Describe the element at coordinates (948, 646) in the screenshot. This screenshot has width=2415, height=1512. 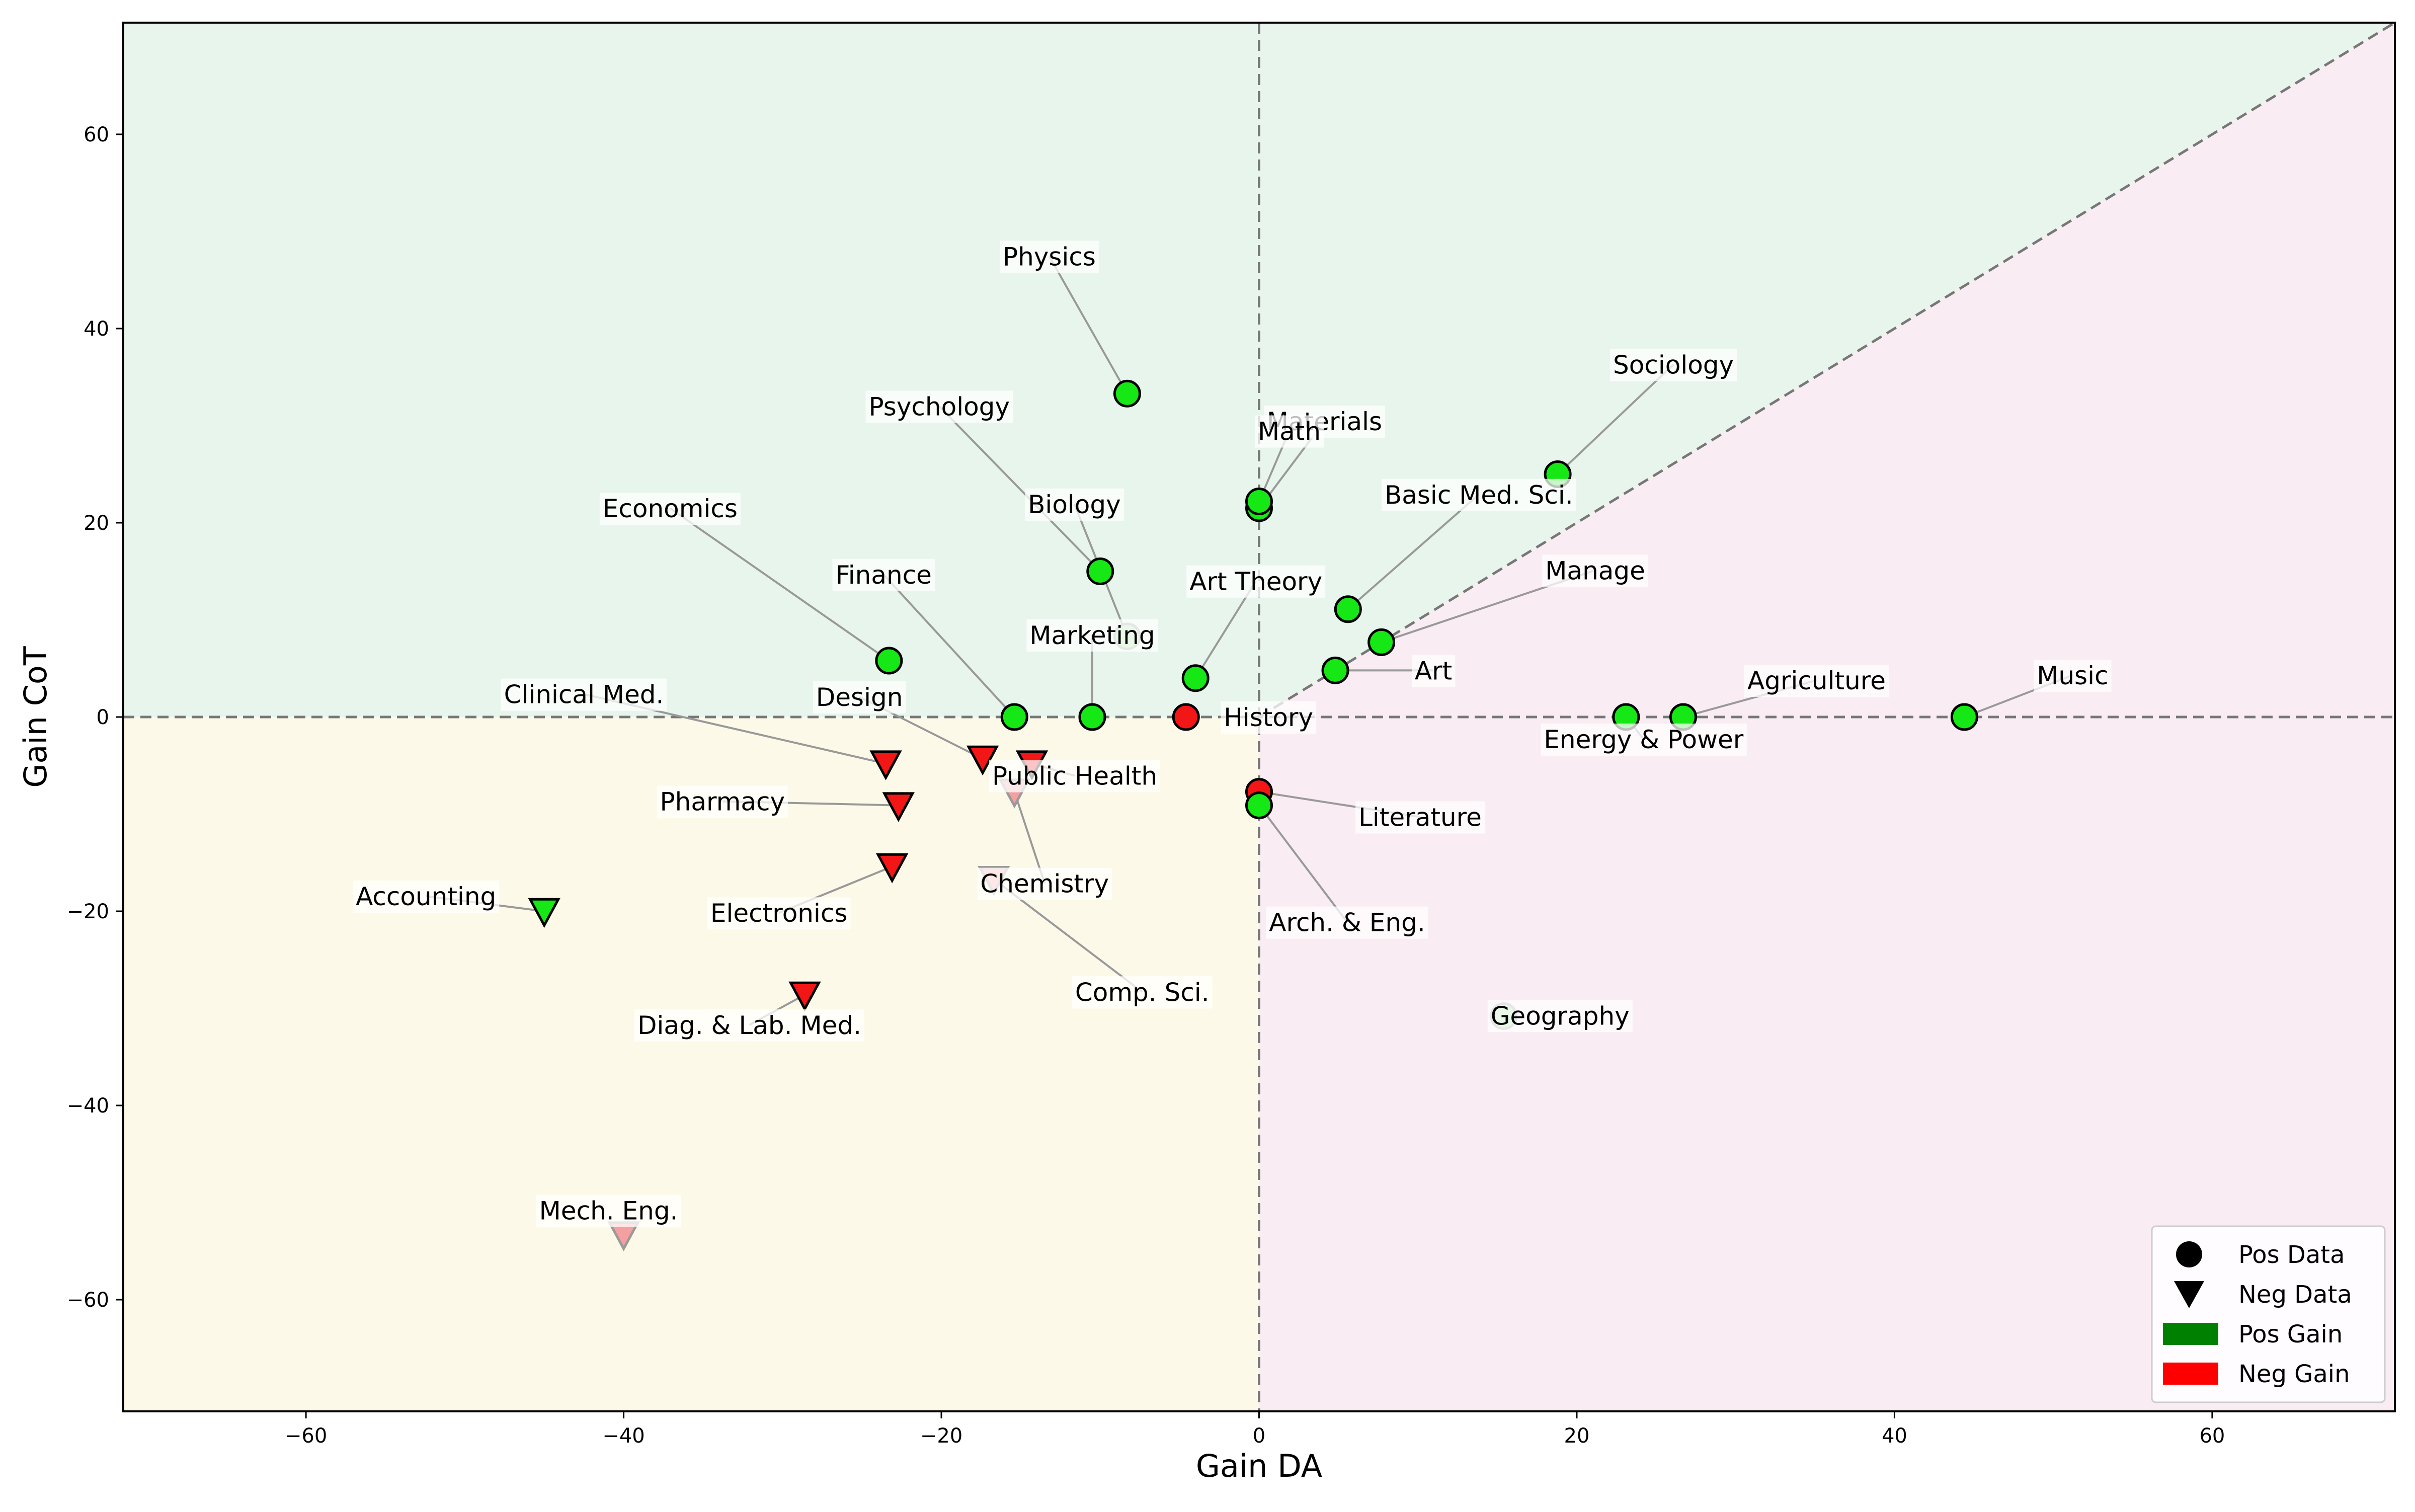
I see `leader-finance` at that location.